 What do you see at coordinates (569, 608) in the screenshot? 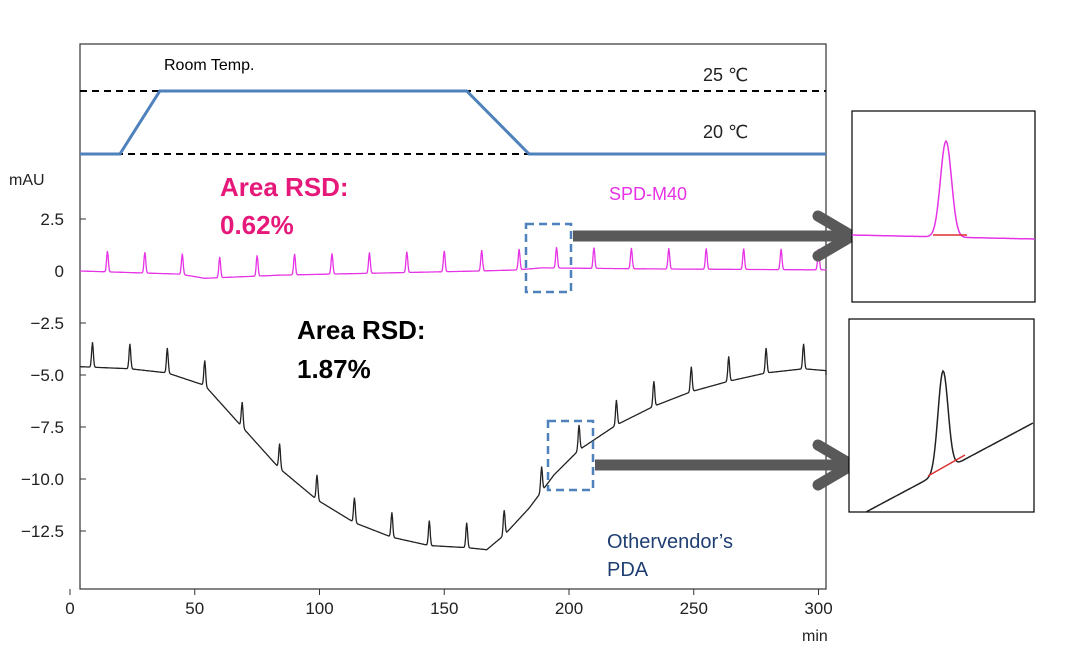
I see `x-tick-label: 200` at bounding box center [569, 608].